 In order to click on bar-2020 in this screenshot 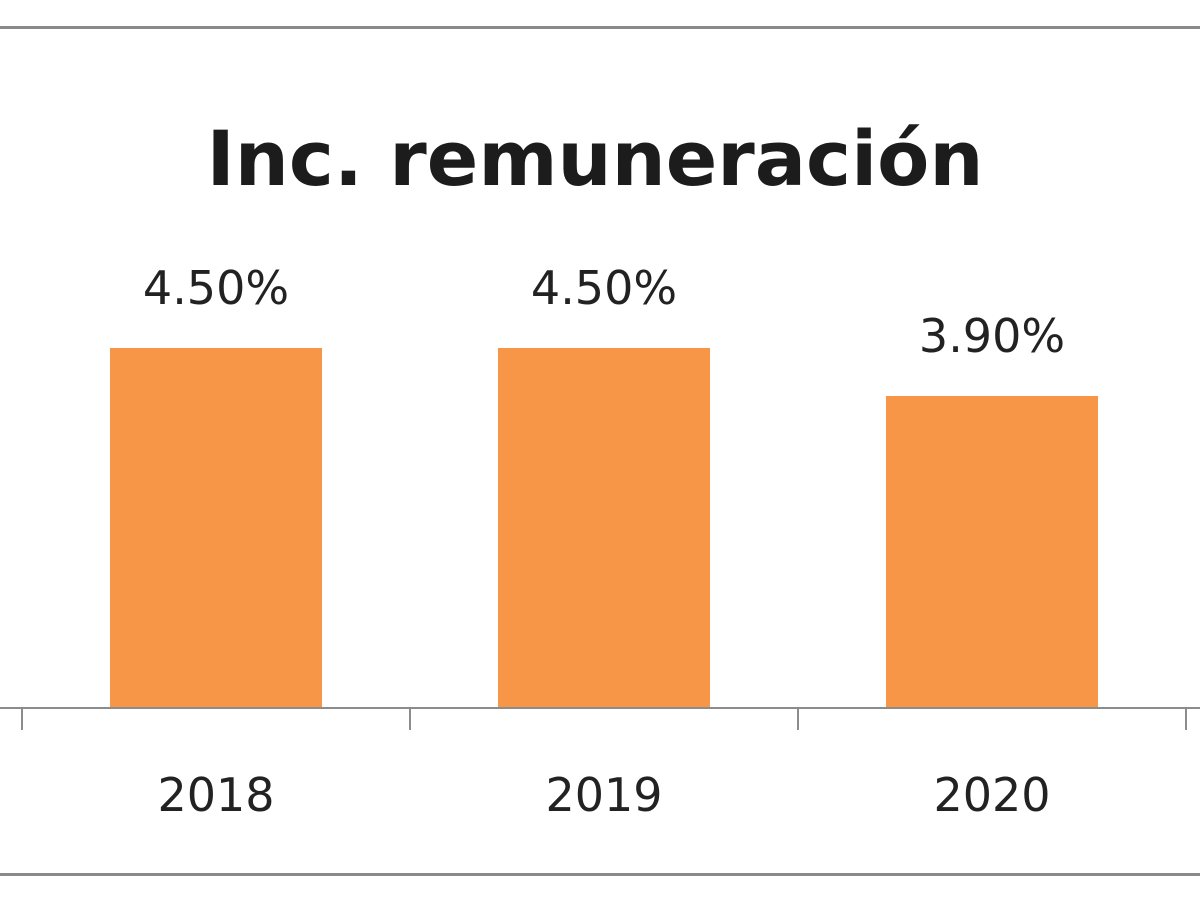, I will do `click(992, 552)`.